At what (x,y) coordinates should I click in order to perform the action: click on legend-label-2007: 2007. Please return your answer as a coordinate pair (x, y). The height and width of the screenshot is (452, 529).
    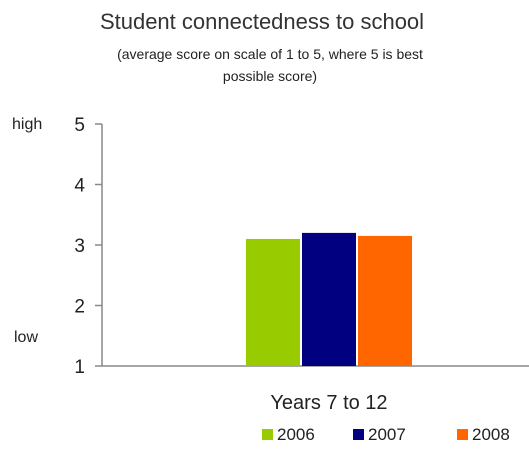
    Looking at the image, I should click on (387, 434).